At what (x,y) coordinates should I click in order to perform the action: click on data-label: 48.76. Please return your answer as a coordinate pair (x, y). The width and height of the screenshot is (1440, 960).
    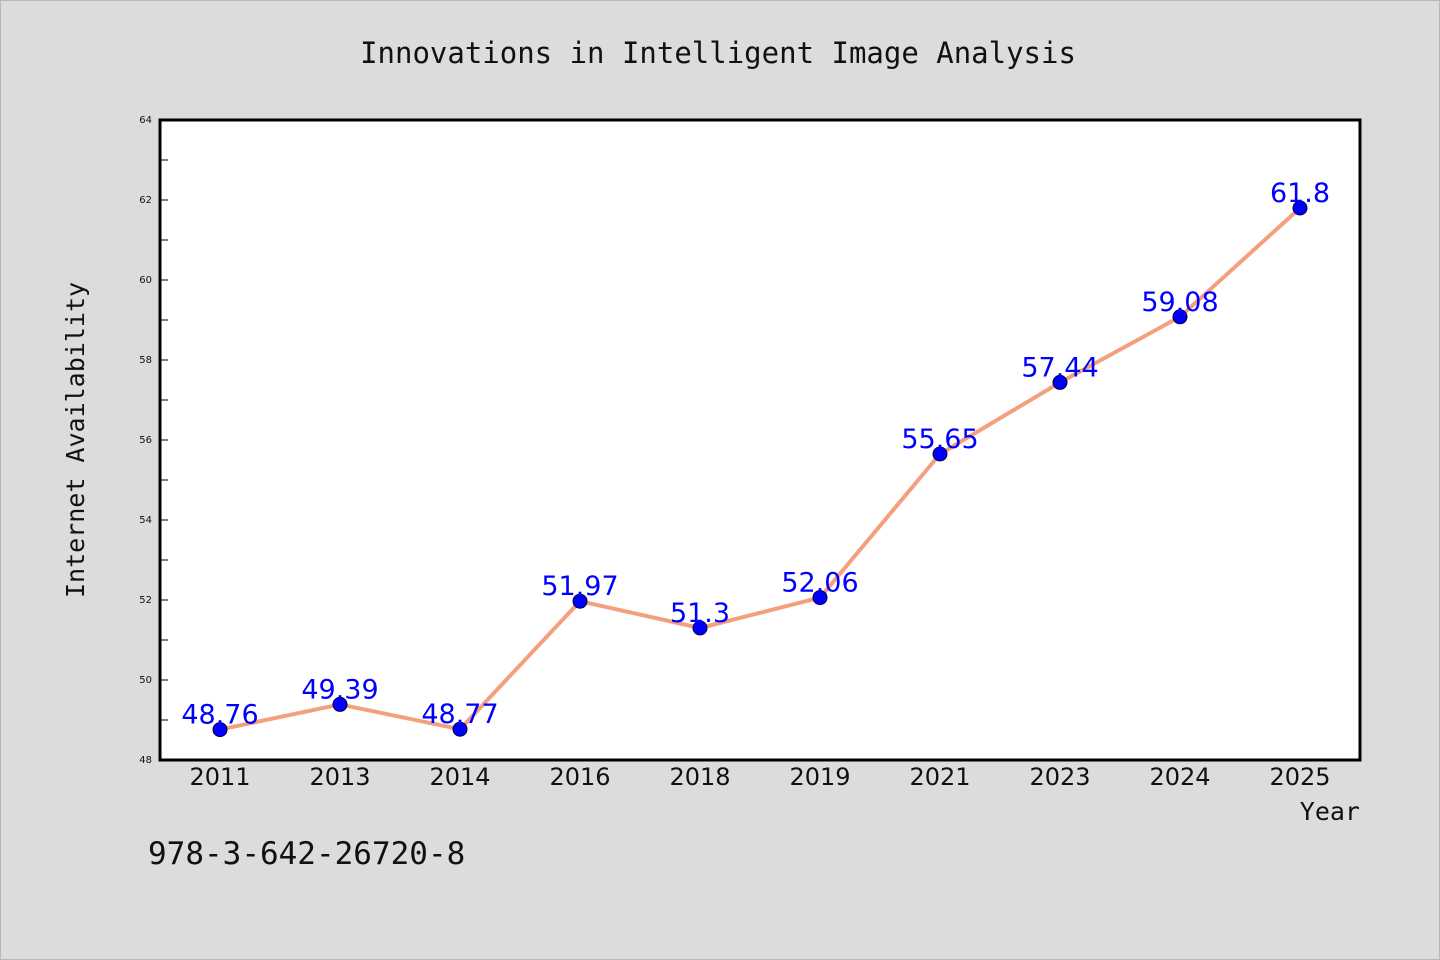
    Looking at the image, I should click on (219, 715).